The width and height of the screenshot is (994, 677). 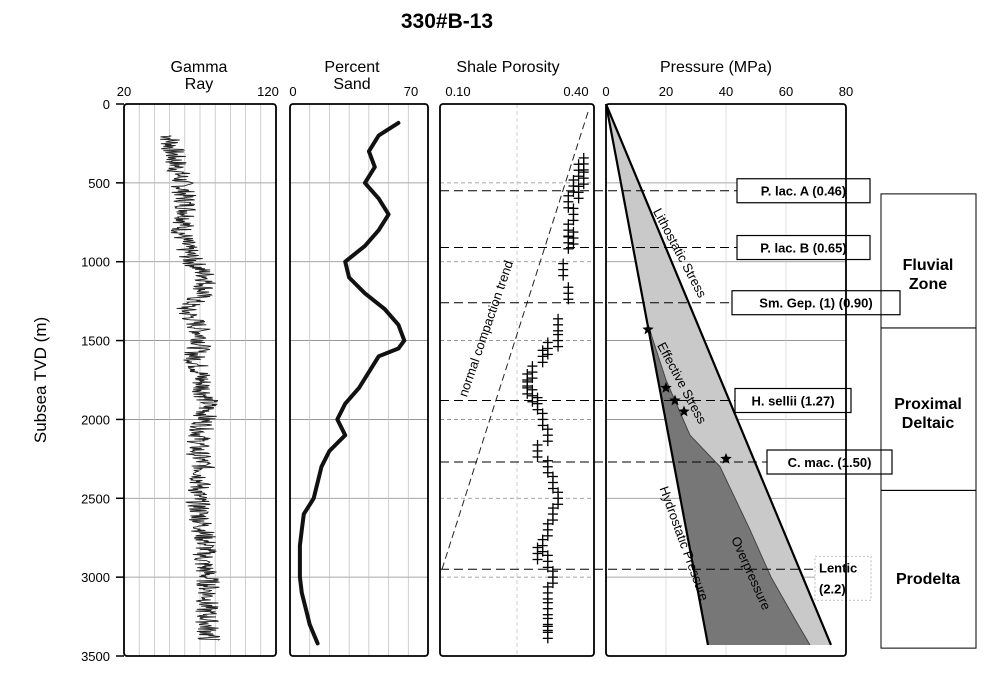 I want to click on bio-label-3: H. sellii (1.27), so click(x=792, y=401).